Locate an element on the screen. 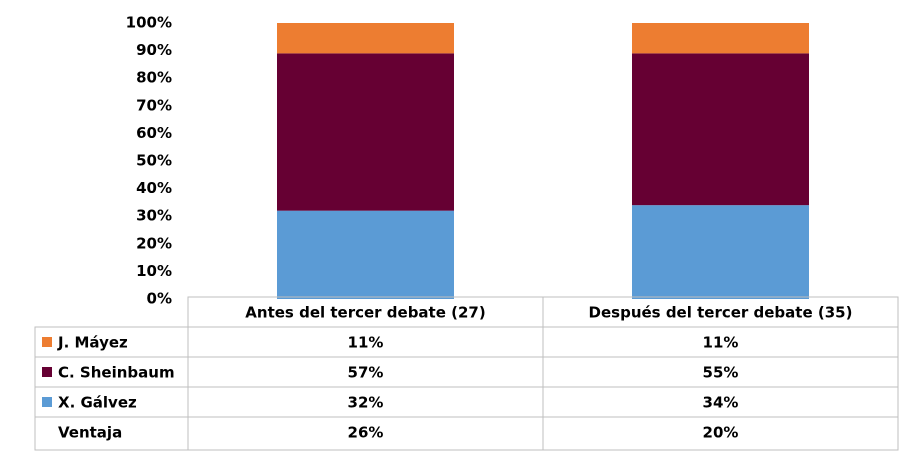 The width and height of the screenshot is (921, 460). y-tick-label: 90% is located at coordinates (154, 50).